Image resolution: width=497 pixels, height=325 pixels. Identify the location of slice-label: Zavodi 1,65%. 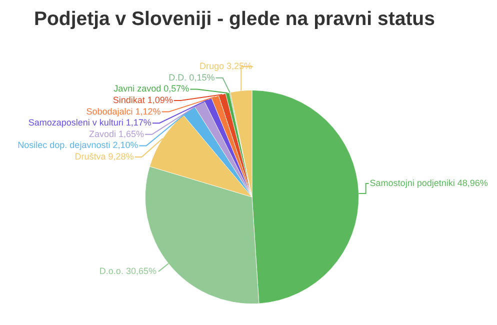
(116, 133).